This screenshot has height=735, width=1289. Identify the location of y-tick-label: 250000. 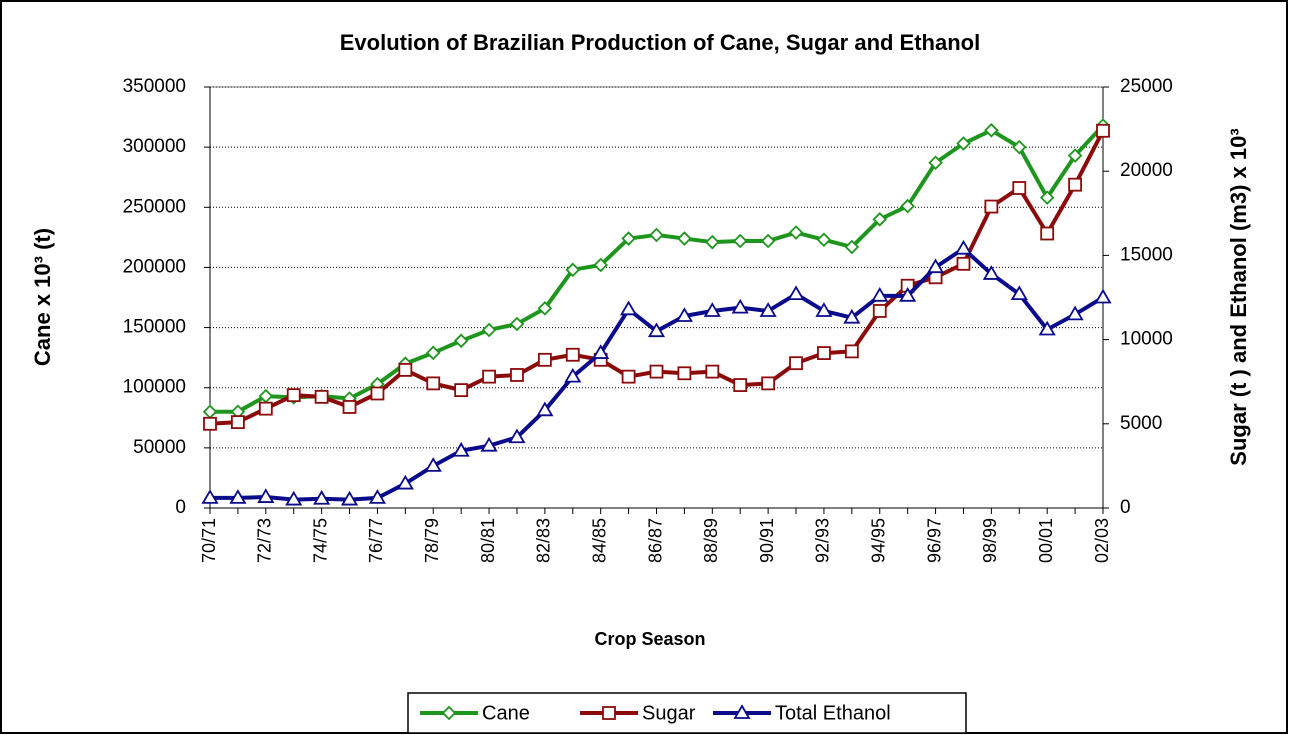
(154, 206).